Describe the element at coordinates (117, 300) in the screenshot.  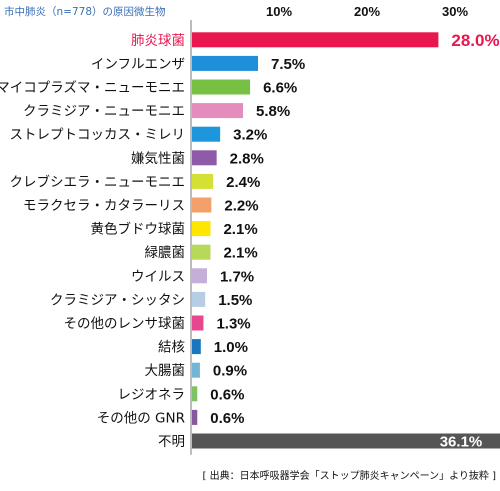
I see `category-label: クラミジア・シッタシ` at that location.